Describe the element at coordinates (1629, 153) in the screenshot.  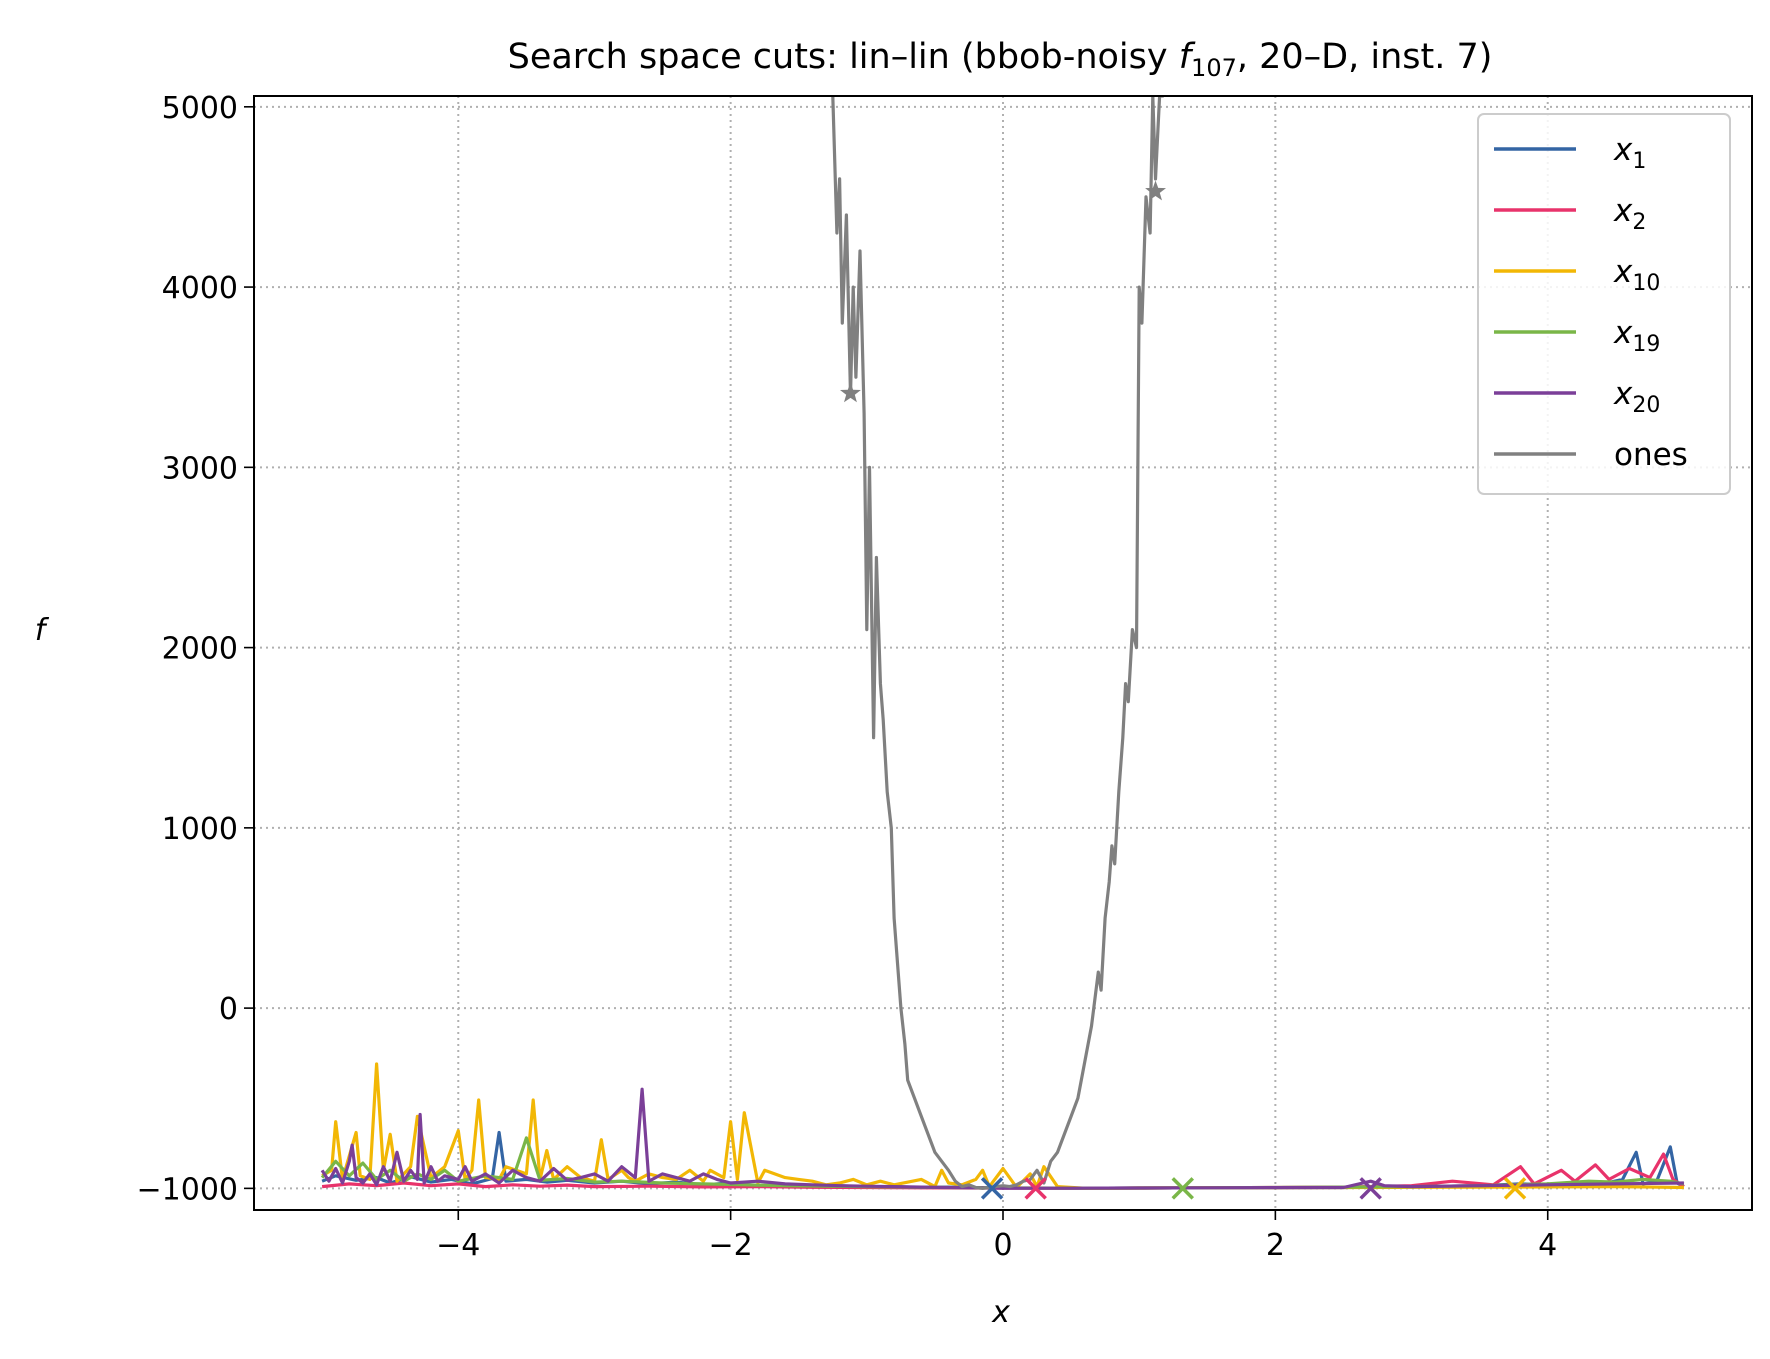
I see `legend-label-x1: x1` at that location.